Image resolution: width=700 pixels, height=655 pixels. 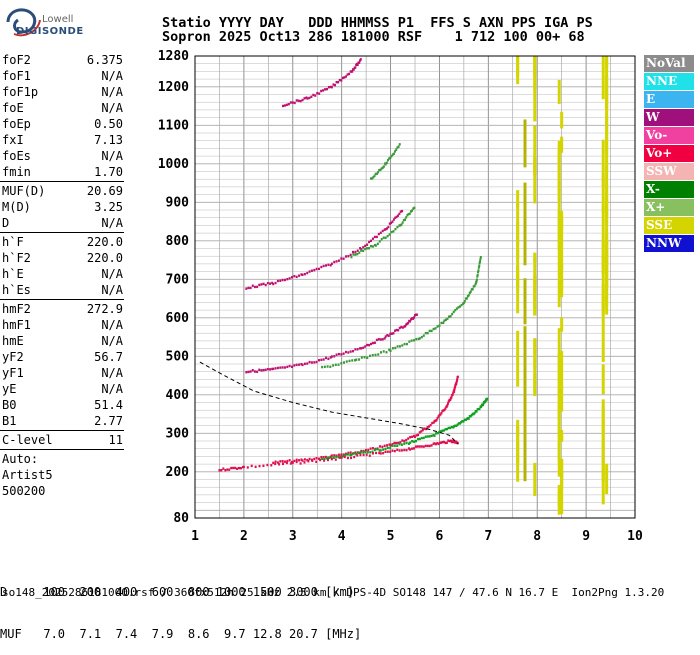 I want to click on param-row: M(D) 3.25, so click(x=64, y=207).